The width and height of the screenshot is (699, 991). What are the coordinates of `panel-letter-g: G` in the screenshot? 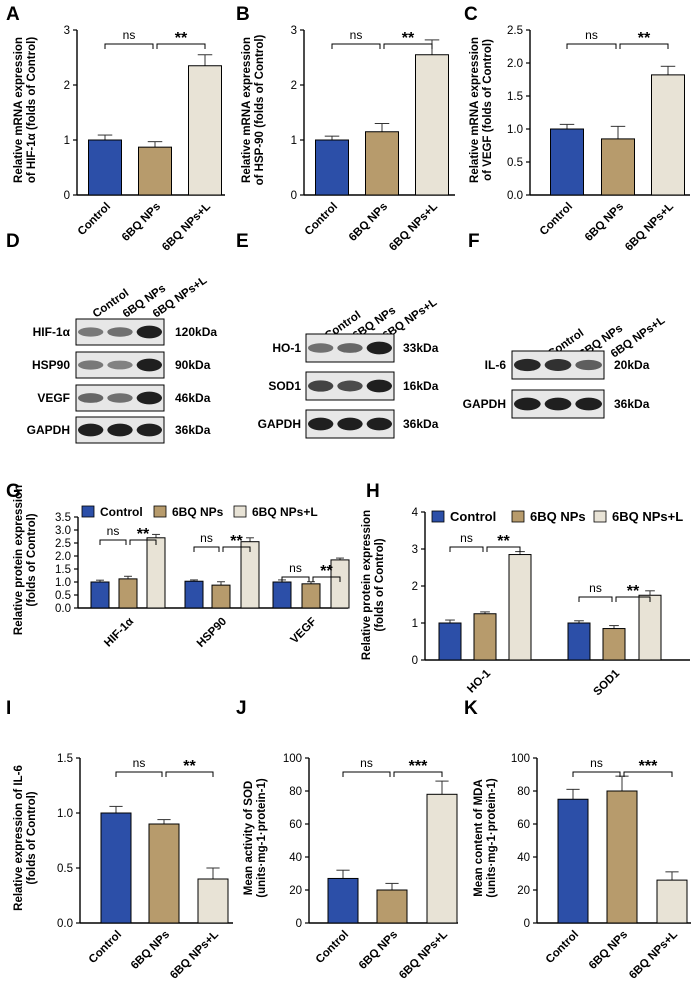 It's located at (13, 491).